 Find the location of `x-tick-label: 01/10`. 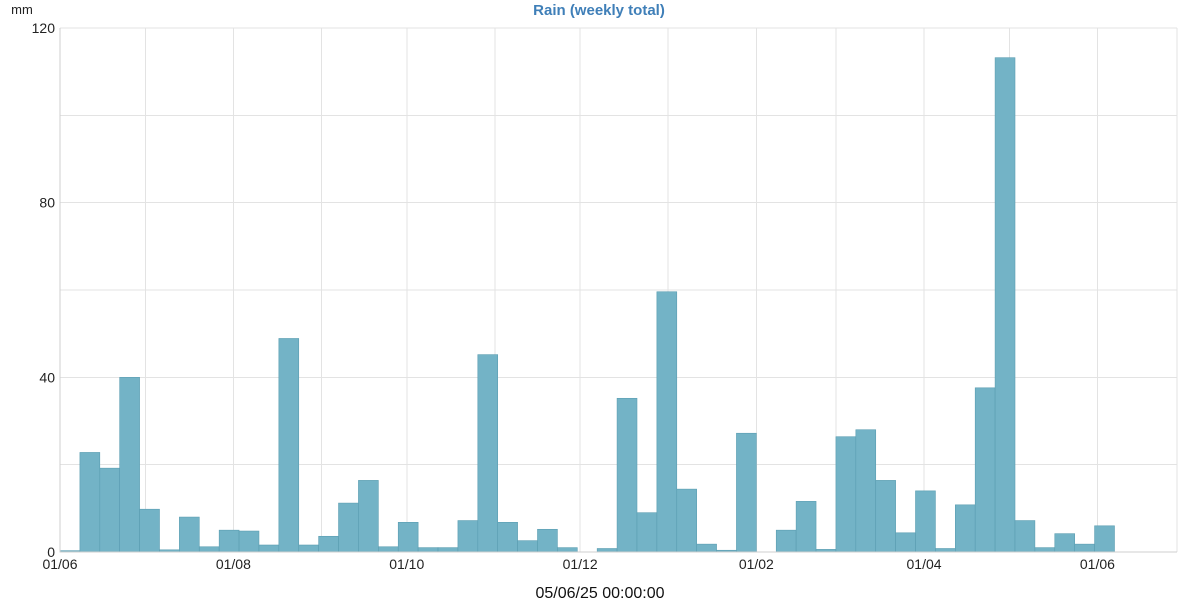

x-tick-label: 01/10 is located at coordinates (406, 564).